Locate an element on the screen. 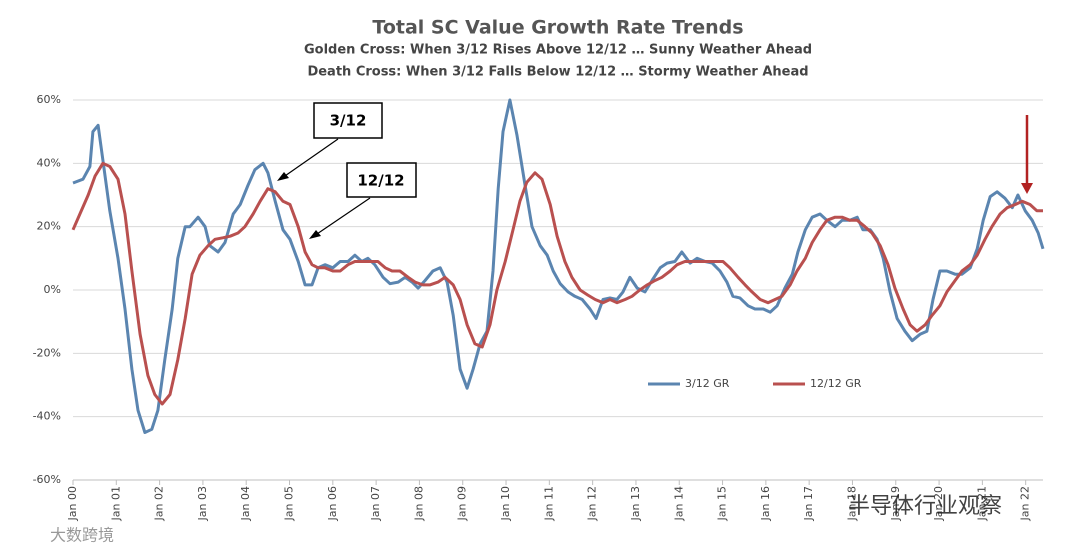 This screenshot has height=554, width=1080. y-tick-label: -60% is located at coordinates (47, 479).